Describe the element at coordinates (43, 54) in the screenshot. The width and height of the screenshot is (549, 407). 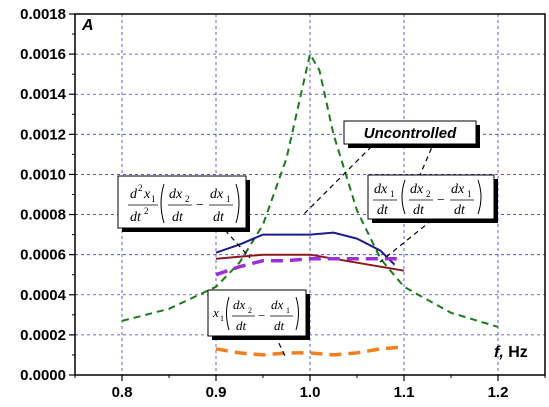
I see `y-tick-label: 0.0016` at that location.